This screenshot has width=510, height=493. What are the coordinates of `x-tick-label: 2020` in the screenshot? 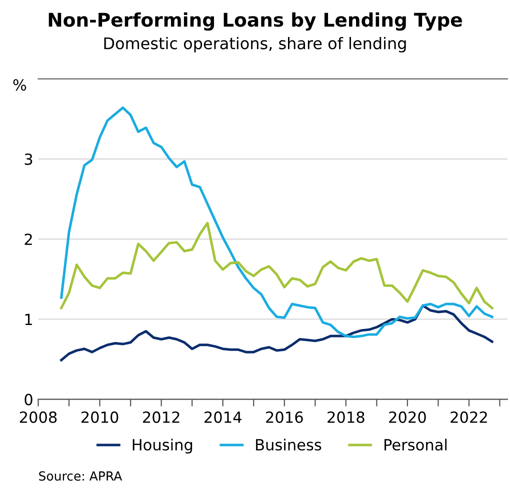 It's located at (407, 417).